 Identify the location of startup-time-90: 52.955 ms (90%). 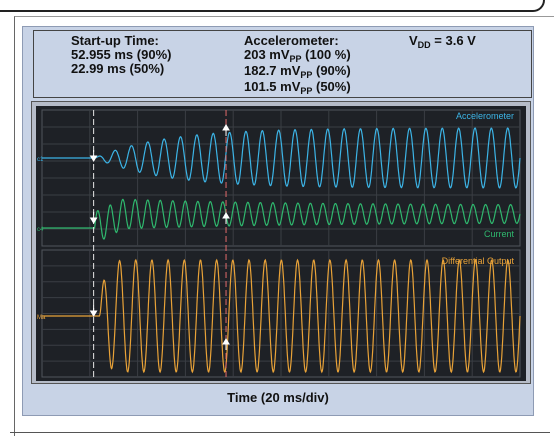
(121, 54).